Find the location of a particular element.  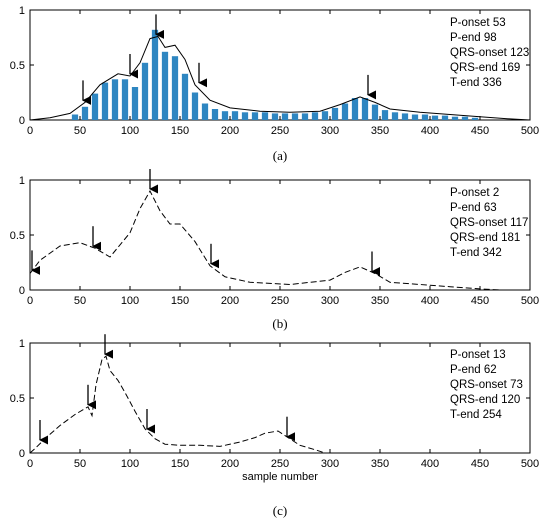

annotation-text: P-onset 53 is located at coordinates (478, 23).